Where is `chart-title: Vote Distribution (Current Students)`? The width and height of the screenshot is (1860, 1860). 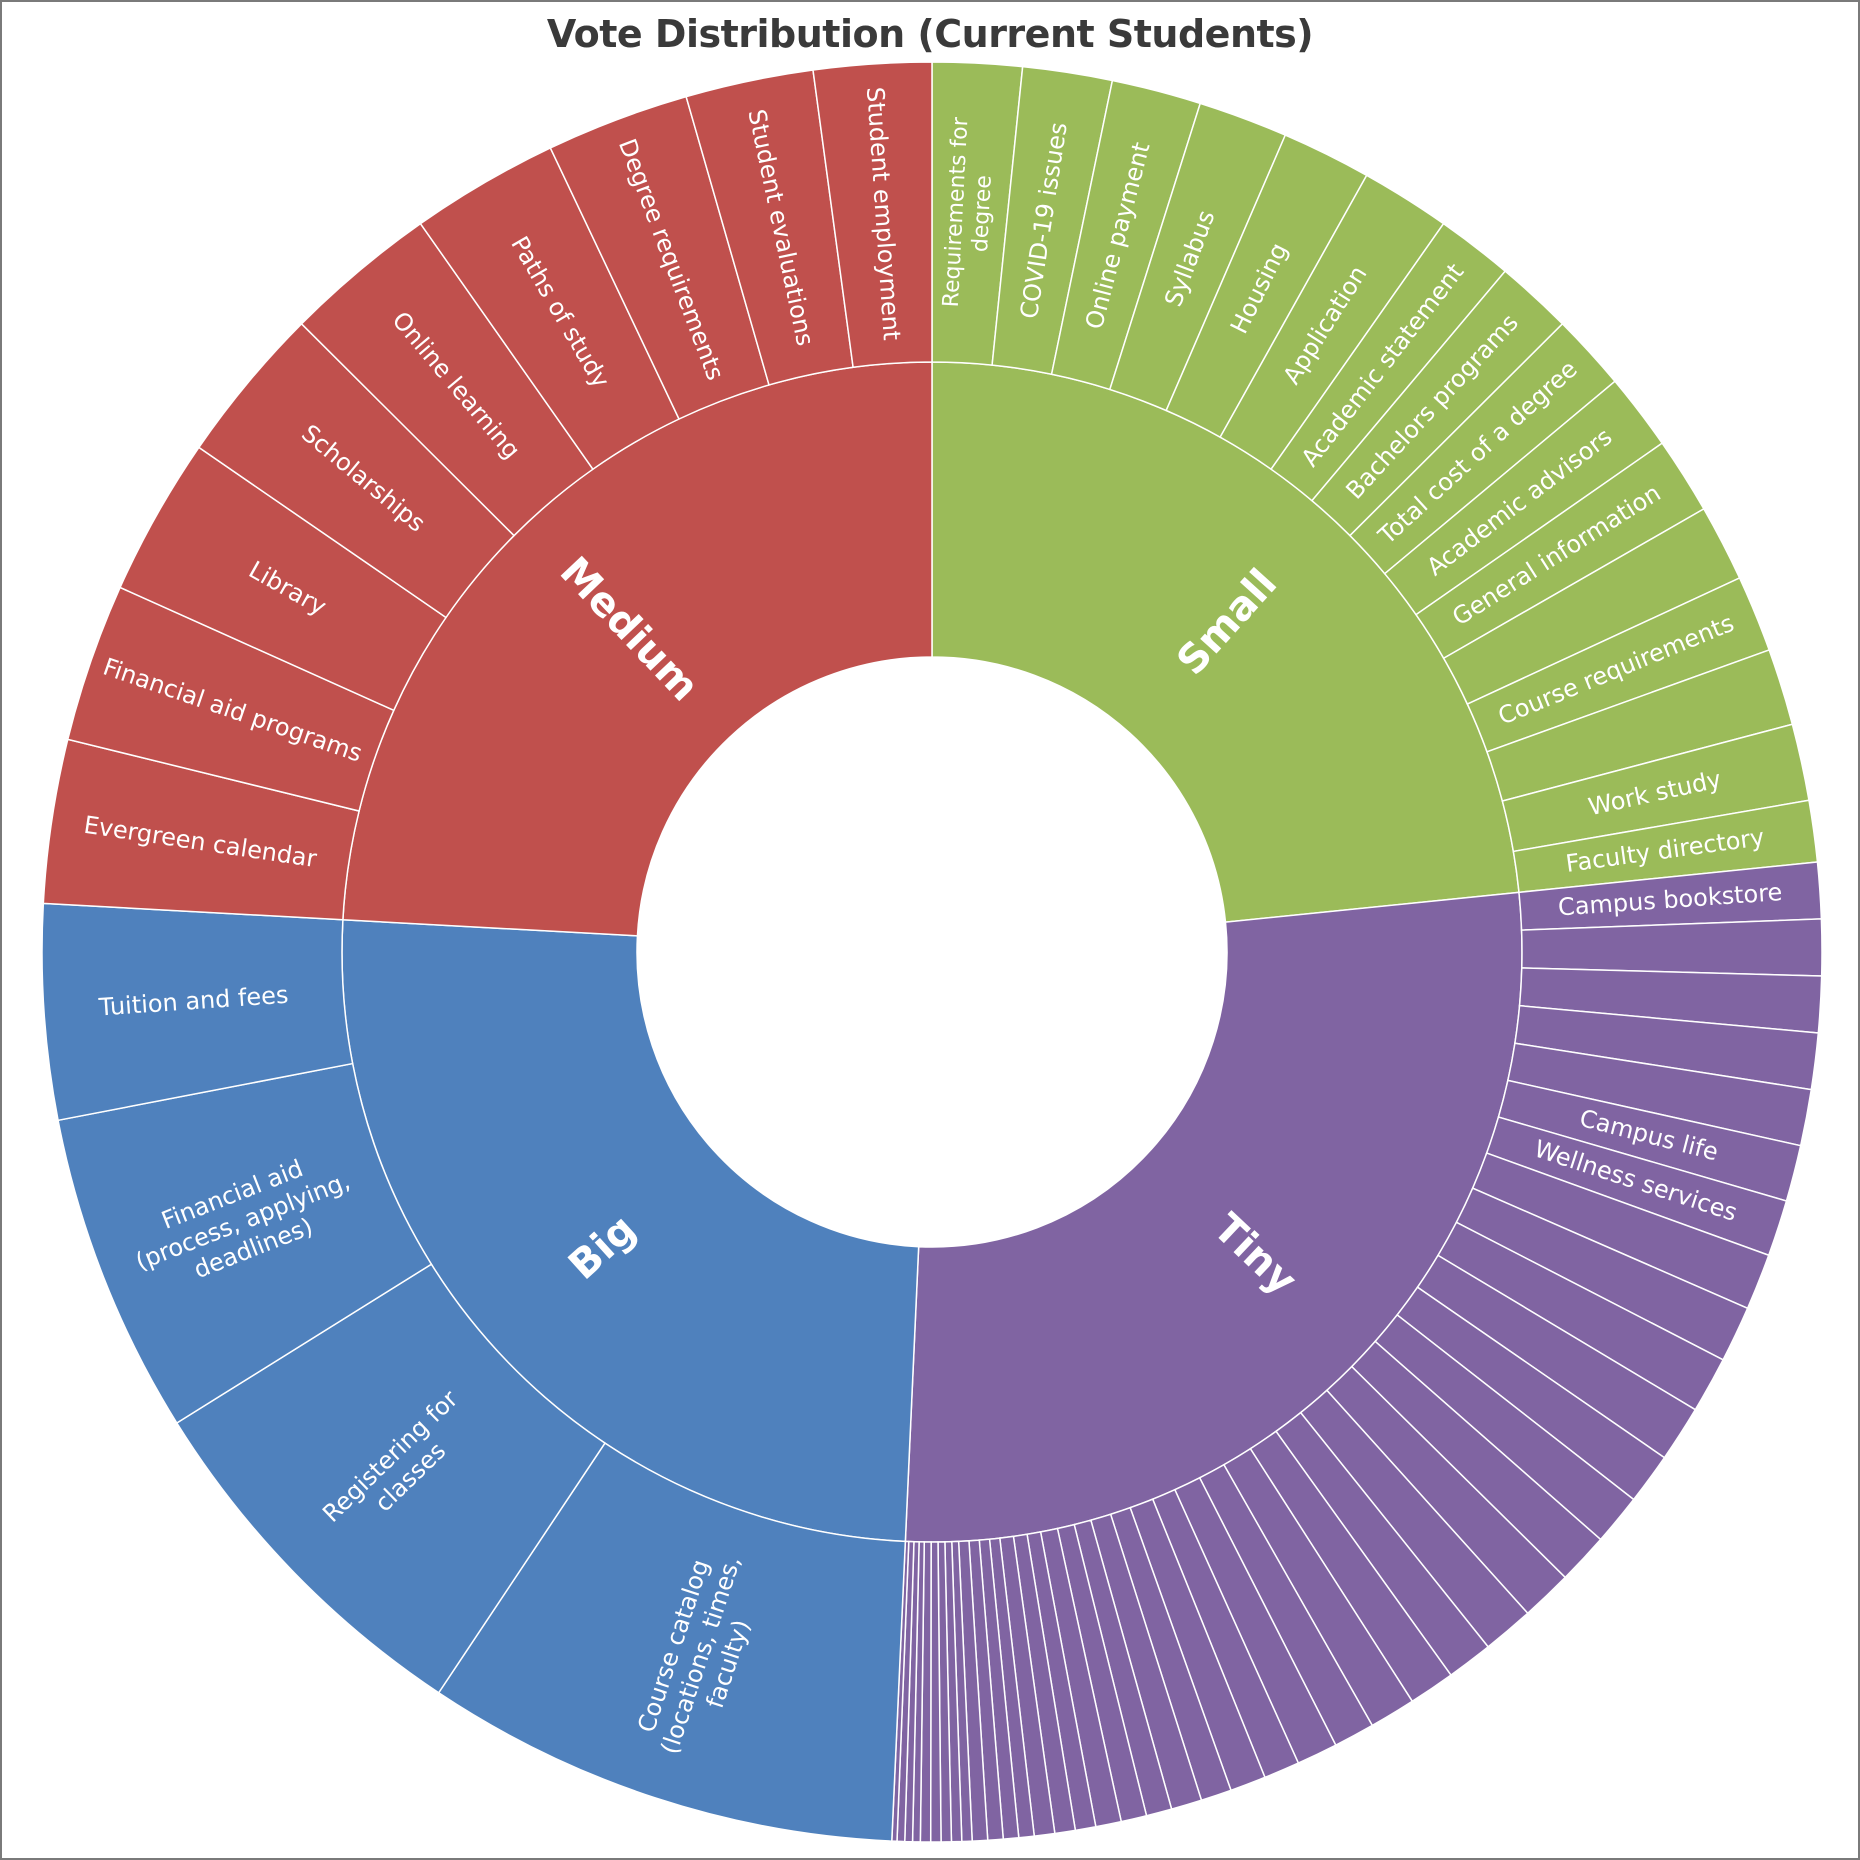 chart-title: Vote Distribution (Current Students) is located at coordinates (930, 34).